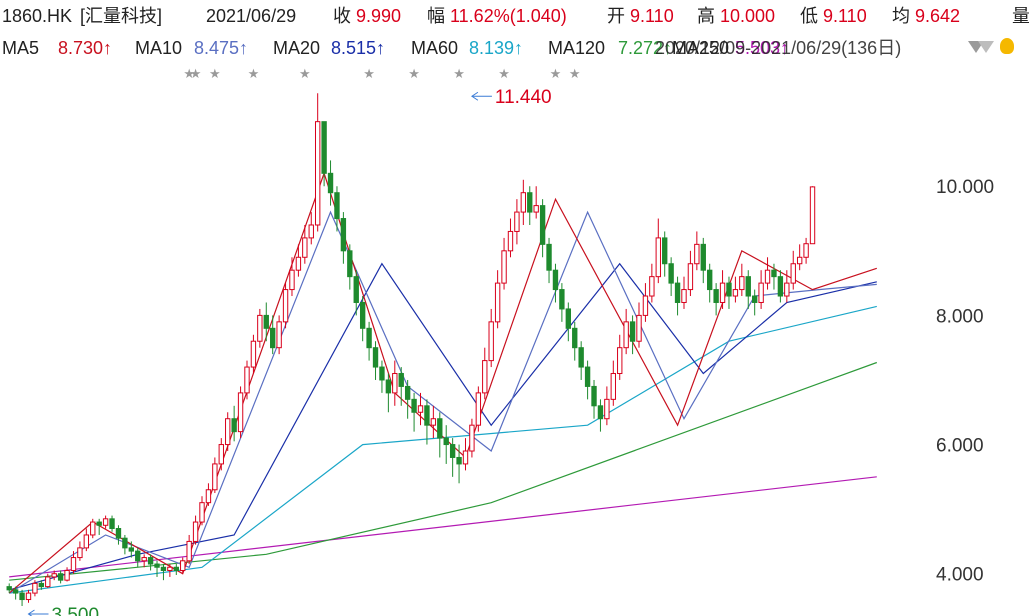 Image resolution: width=1029 pixels, height=616 pixels. What do you see at coordinates (1007, 46) in the screenshot?
I see `lightbulb-icon` at bounding box center [1007, 46].